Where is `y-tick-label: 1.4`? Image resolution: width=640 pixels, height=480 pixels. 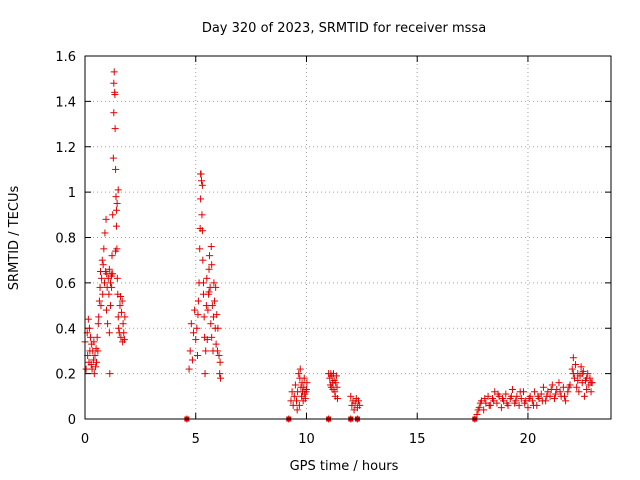 y-tick-label: 1.4 is located at coordinates (65, 102).